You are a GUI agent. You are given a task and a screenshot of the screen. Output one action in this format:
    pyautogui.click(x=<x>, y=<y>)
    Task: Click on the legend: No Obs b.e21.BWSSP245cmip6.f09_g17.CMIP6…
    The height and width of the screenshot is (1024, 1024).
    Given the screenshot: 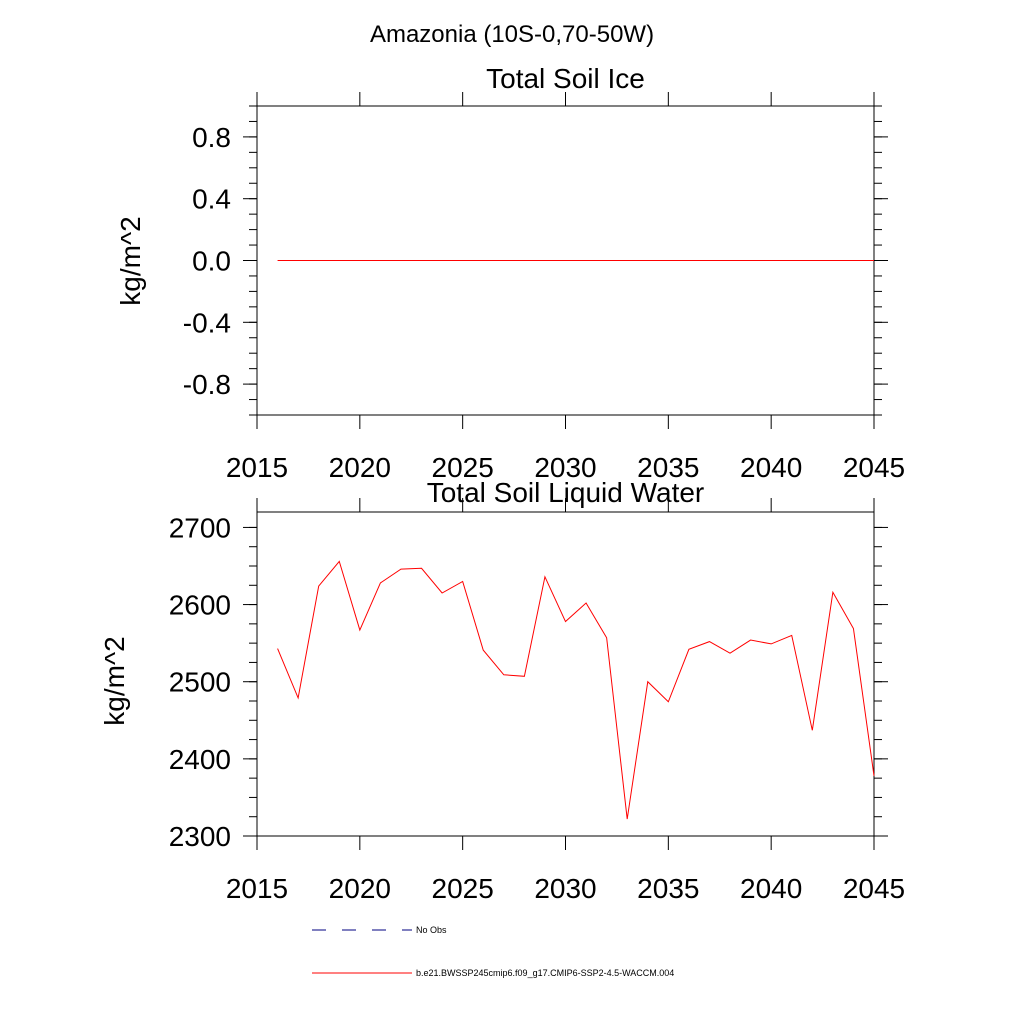 What is the action you would take?
    pyautogui.click(x=493, y=951)
    